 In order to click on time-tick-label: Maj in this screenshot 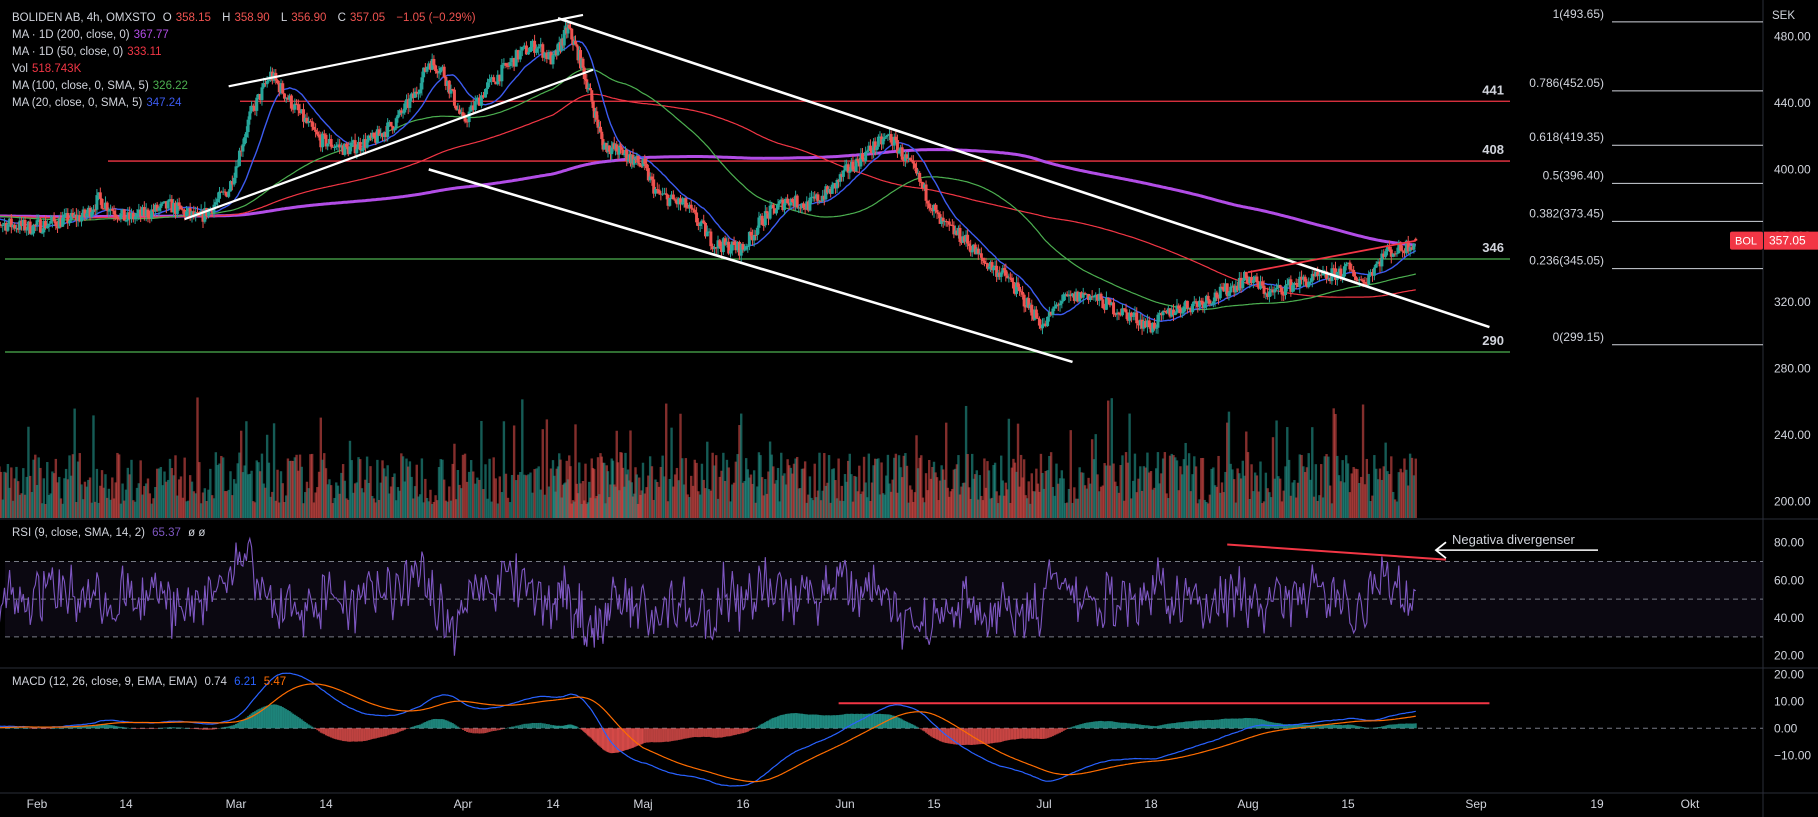, I will do `click(642, 804)`.